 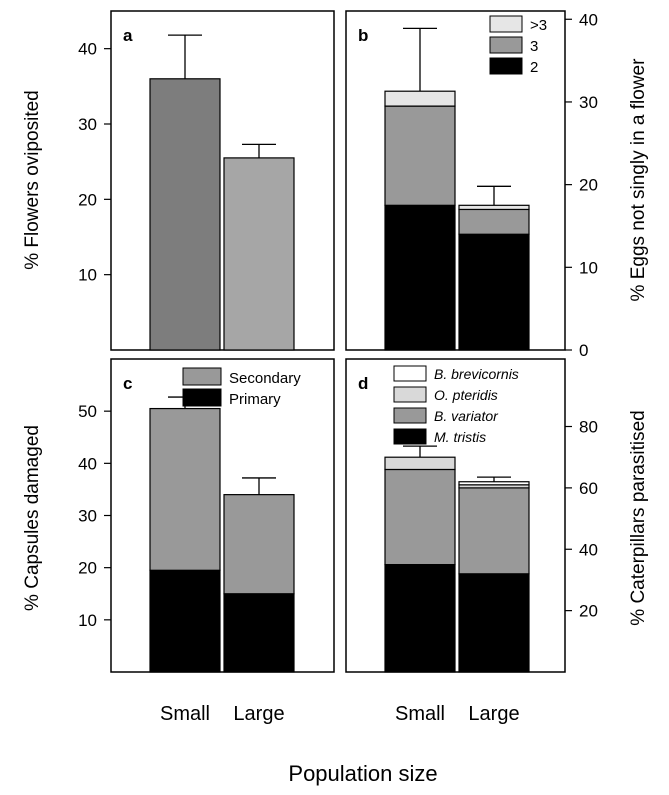 I want to click on y-axis-label: % Eggs not singly in a flower, so click(x=638, y=180).